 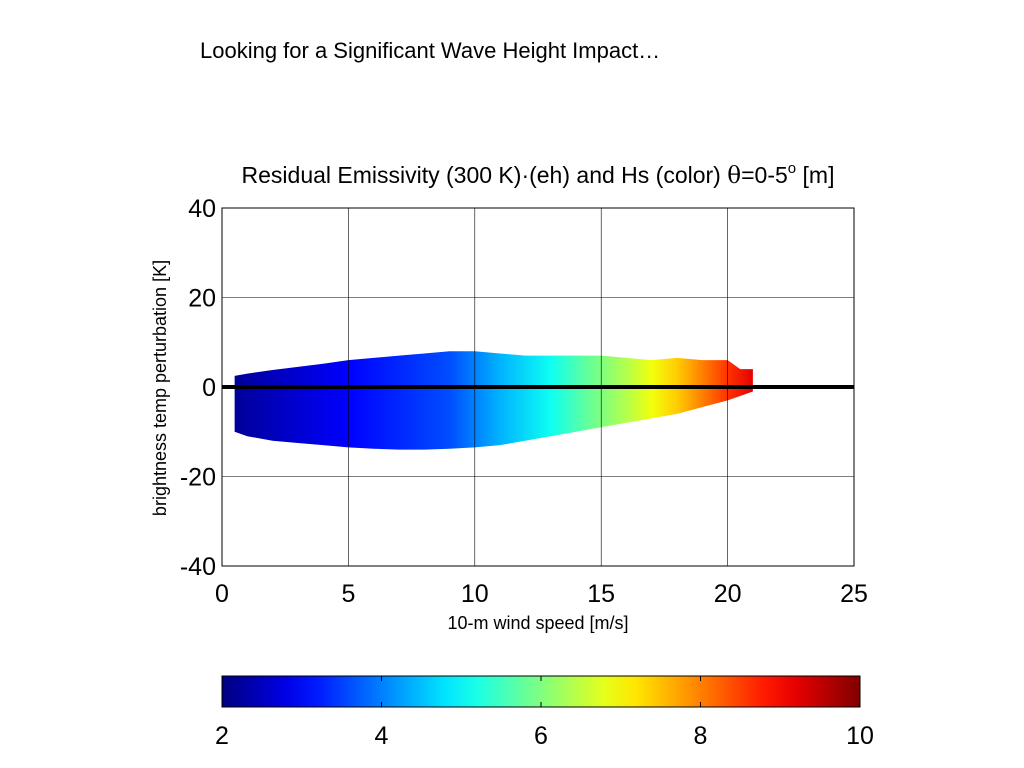 I want to click on y-ticks: 40 20 0 -20 -40, so click(x=198, y=388).